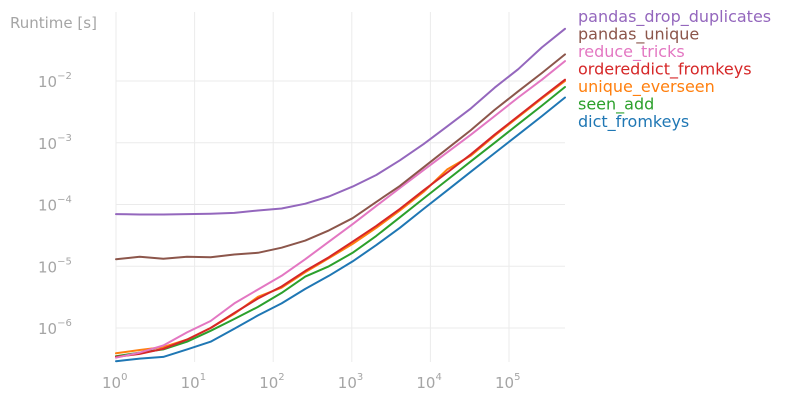 This screenshot has width=799, height=401. Describe the element at coordinates (311, 382) in the screenshot. I see `x-axis-ticks: 10⁰ 10¹ 10² 10³ 10⁴ 10⁵` at that location.